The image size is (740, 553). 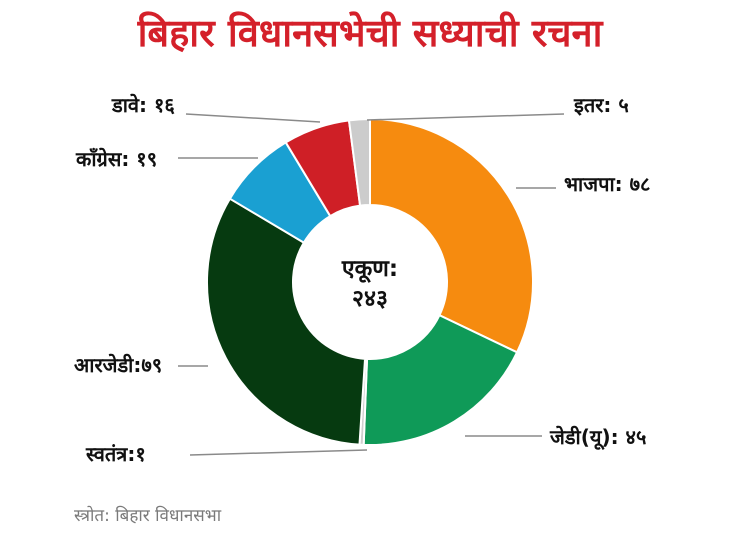 What do you see at coordinates (115, 454) in the screenshot?
I see `slice-label-2: स्वतंत्र:१` at bounding box center [115, 454].